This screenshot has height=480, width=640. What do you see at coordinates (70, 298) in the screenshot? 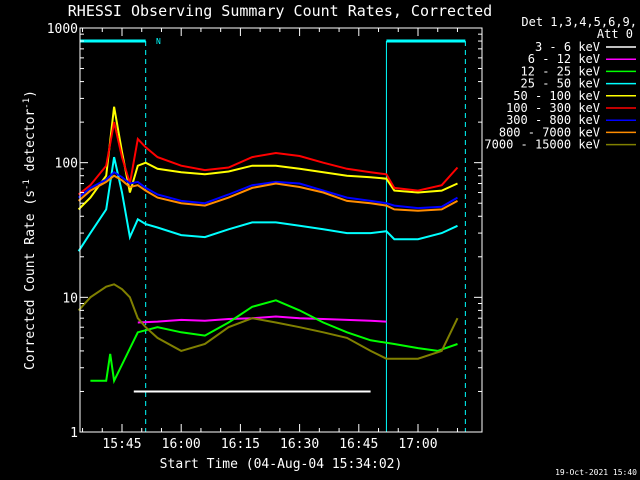
I see `y-tick-label: 10` at bounding box center [70, 298].